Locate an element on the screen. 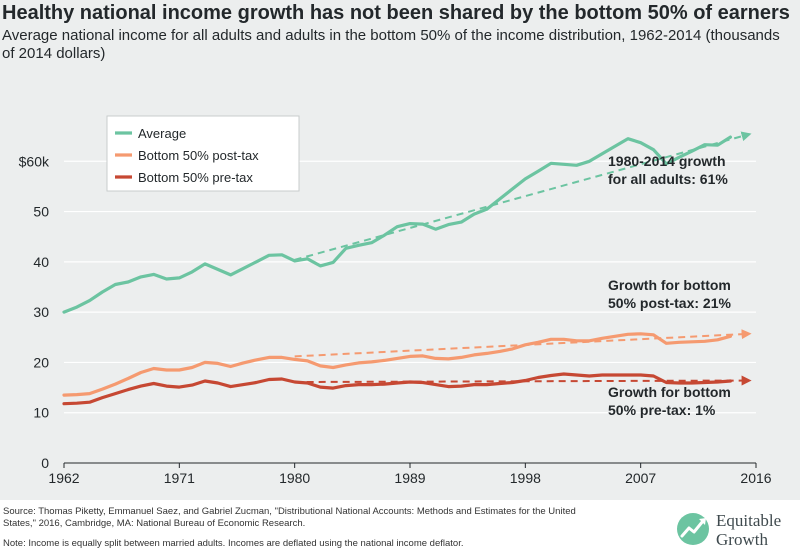 This screenshot has width=800, height=558. x-tick-label: 1971 is located at coordinates (179, 478).